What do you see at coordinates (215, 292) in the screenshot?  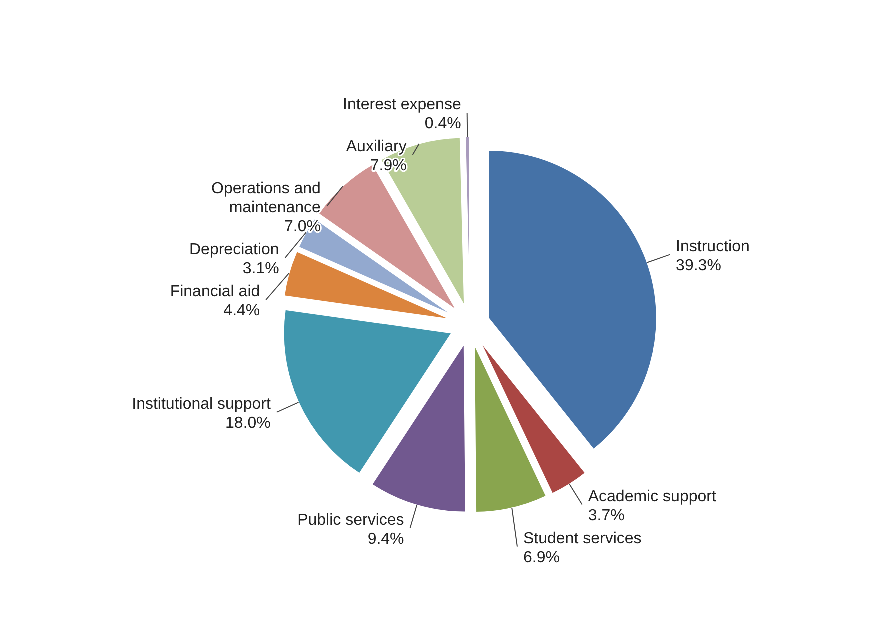 I see `slice-label: Financial aid` at bounding box center [215, 292].